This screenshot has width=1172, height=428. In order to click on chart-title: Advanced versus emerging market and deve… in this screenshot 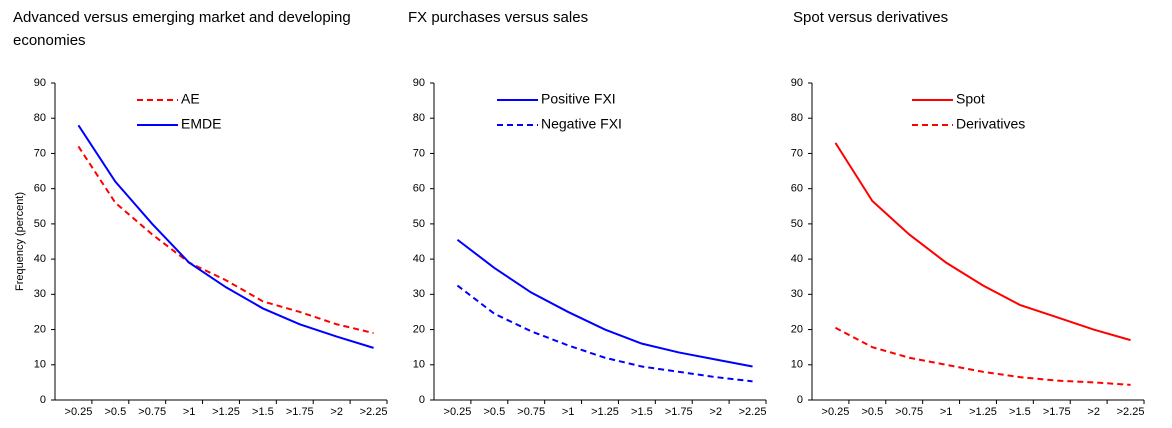, I will do `click(182, 29)`.